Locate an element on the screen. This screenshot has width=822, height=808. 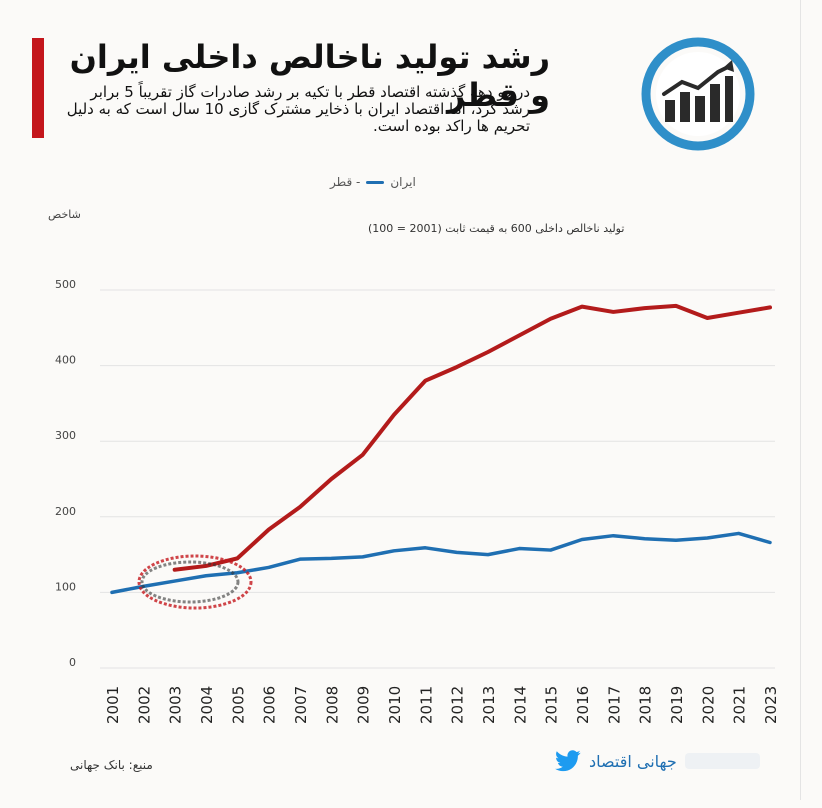
y-tick-label: 100 is located at coordinates (65, 586).